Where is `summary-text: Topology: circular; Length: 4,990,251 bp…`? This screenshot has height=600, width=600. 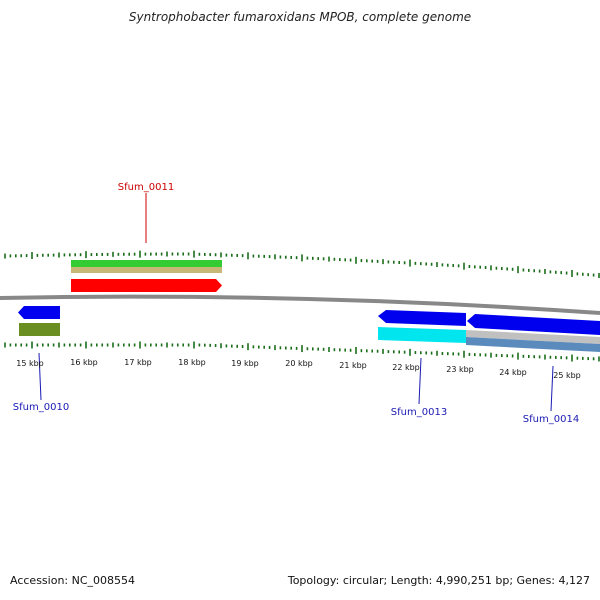 summary-text: Topology: circular; Length: 4,990,251 bp… is located at coordinates (438, 580).